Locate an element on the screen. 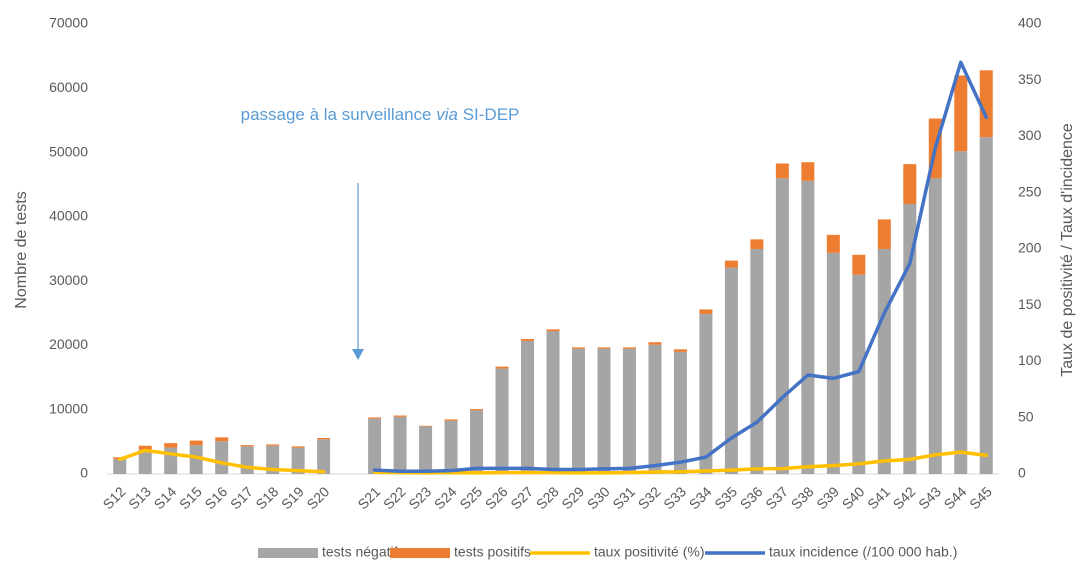 The width and height of the screenshot is (1080, 565). x-tick-label: S13 is located at coordinates (139, 497).